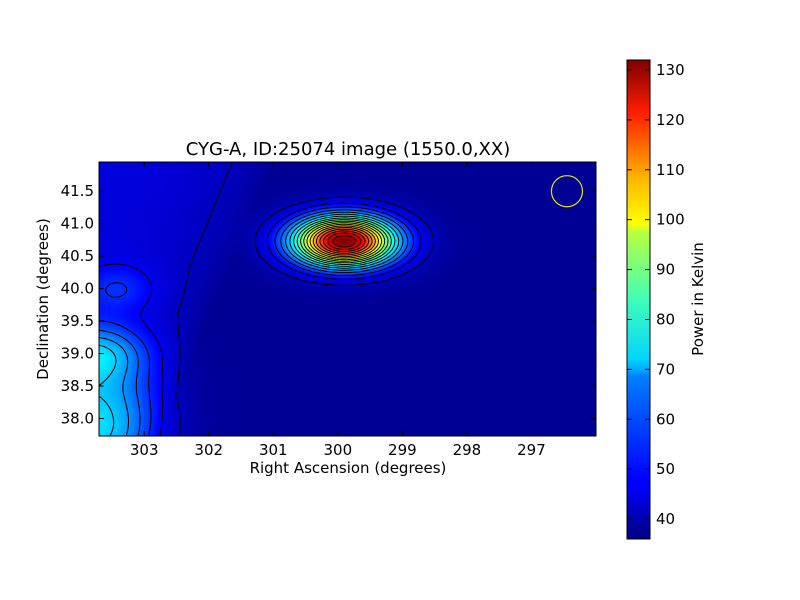 The image size is (800, 600). Describe the element at coordinates (665, 270) in the screenshot. I see `colorbar-tick-label: 90` at that location.